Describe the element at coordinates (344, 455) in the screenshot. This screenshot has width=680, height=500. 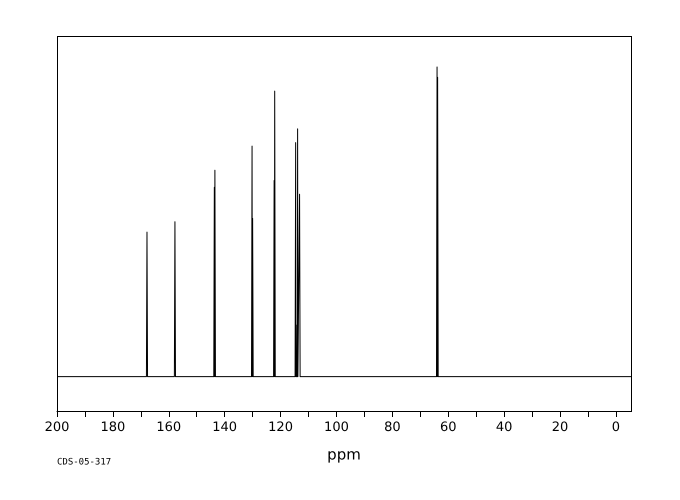
I see `x-axis-title: ppm` at that location.